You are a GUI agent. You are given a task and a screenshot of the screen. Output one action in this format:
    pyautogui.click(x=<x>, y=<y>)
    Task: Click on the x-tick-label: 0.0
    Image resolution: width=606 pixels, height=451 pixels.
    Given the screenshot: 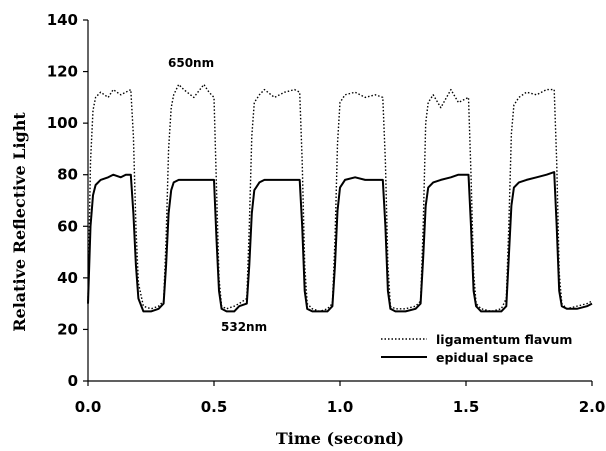 What is the action you would take?
    pyautogui.click(x=88, y=407)
    